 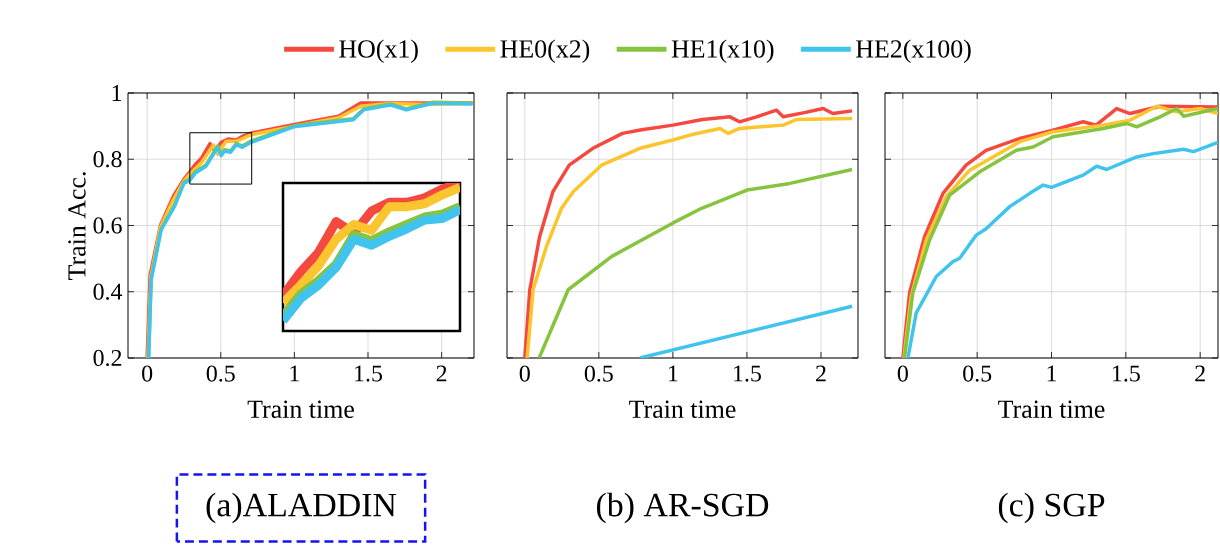 What do you see at coordinates (107, 358) in the screenshot?
I see `y-tick-label: 0.2` at bounding box center [107, 358].